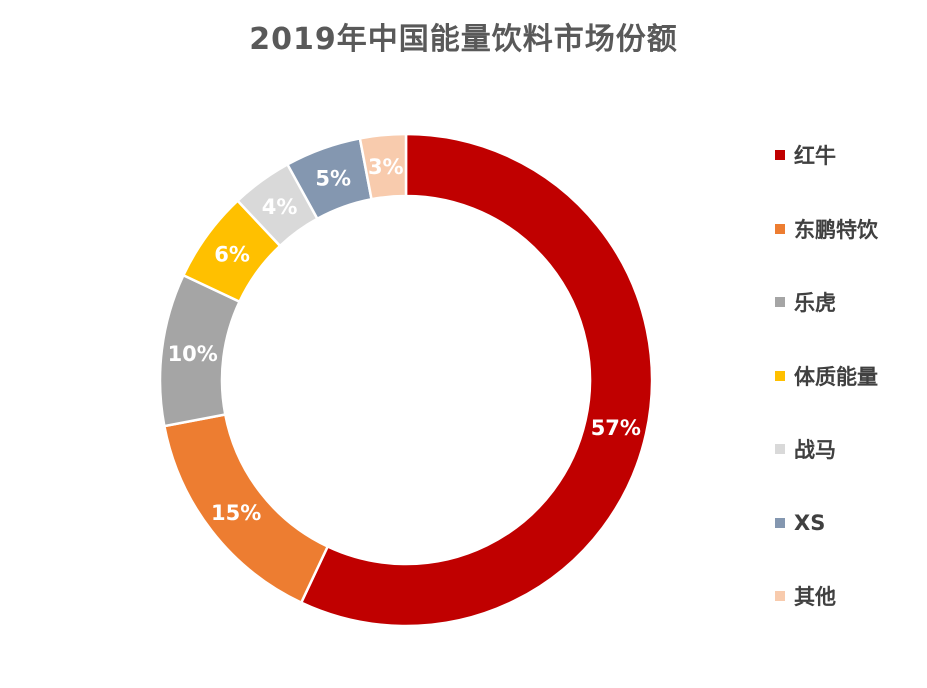 The image size is (927, 688). Describe the element at coordinates (232, 255) in the screenshot. I see `data-label-4: 6%` at that location.